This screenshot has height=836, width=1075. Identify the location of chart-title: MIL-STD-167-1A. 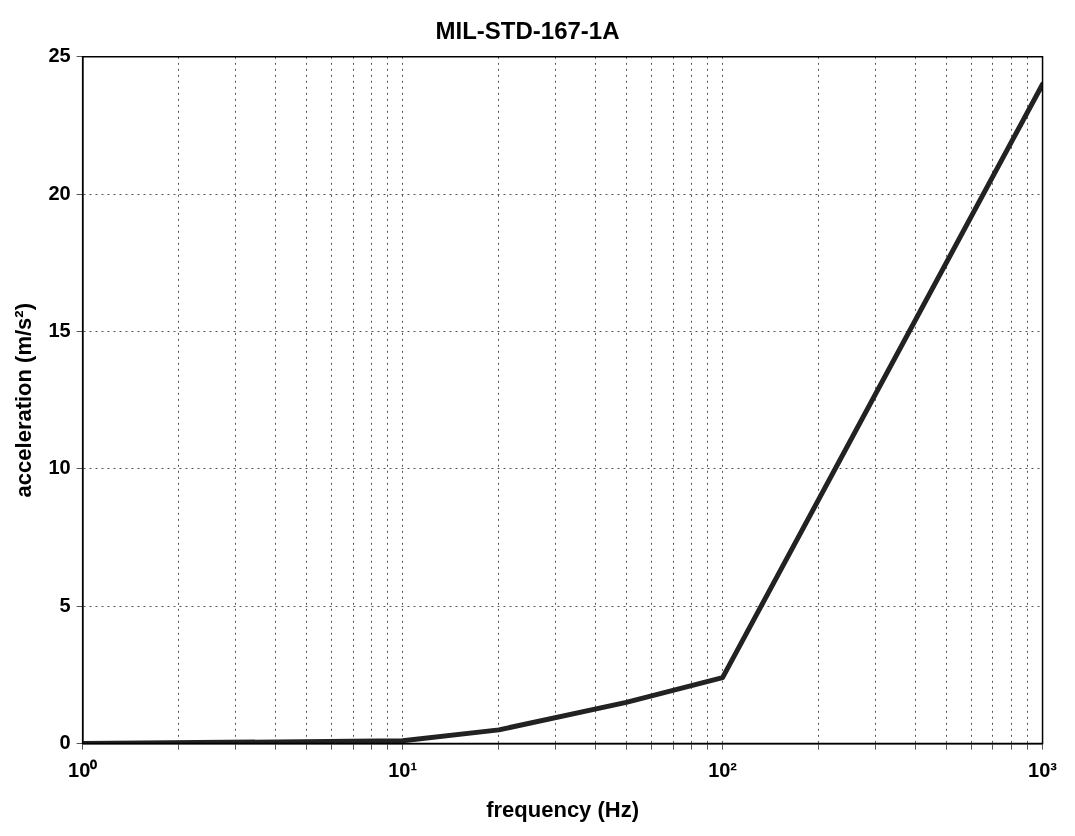
(527, 31).